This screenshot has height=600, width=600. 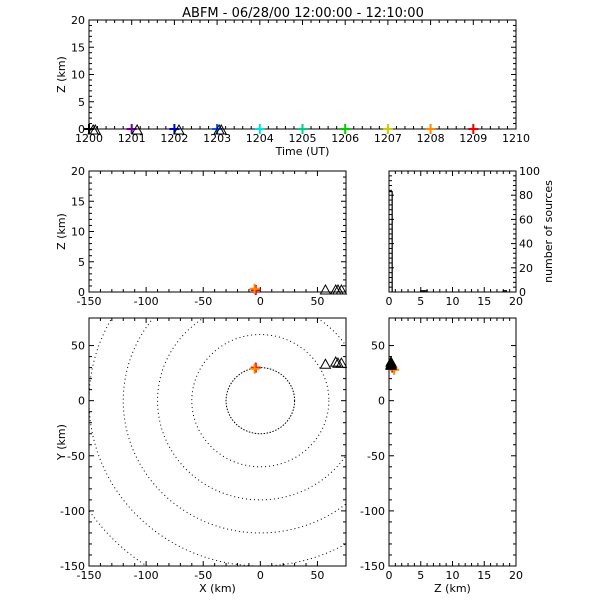 What do you see at coordinates (303, 138) in the screenshot?
I see `x-tick-label: 1205` at bounding box center [303, 138].